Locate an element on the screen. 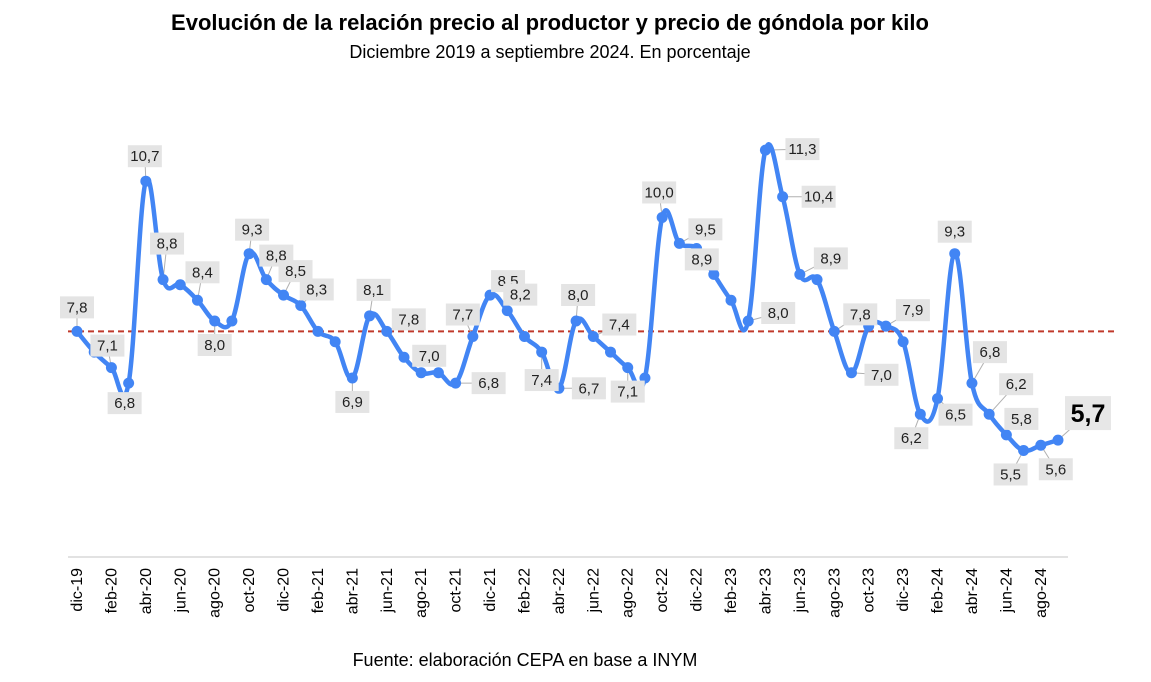 Image resolution: width=1151 pixels, height=682 pixels. x-tick-label: ago-23 is located at coordinates (834, 593).